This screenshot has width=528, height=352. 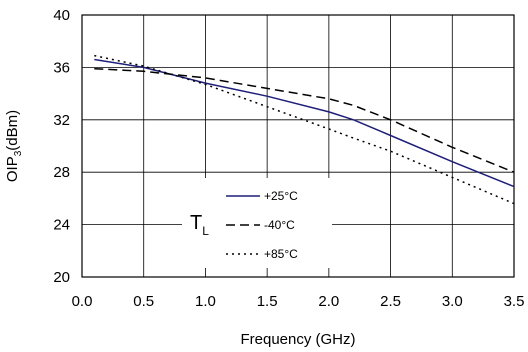 I want to click on legend-title-subscript: L, so click(x=205, y=231).